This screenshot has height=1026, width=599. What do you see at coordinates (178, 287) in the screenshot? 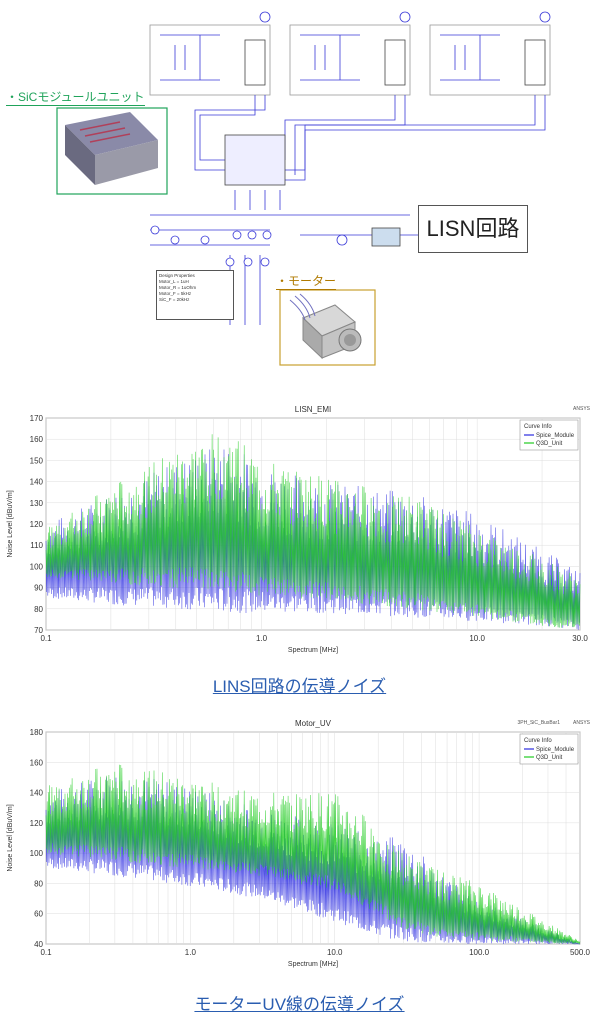
I see `design-property-line: Motor_R = 1uOhm` at bounding box center [178, 287].